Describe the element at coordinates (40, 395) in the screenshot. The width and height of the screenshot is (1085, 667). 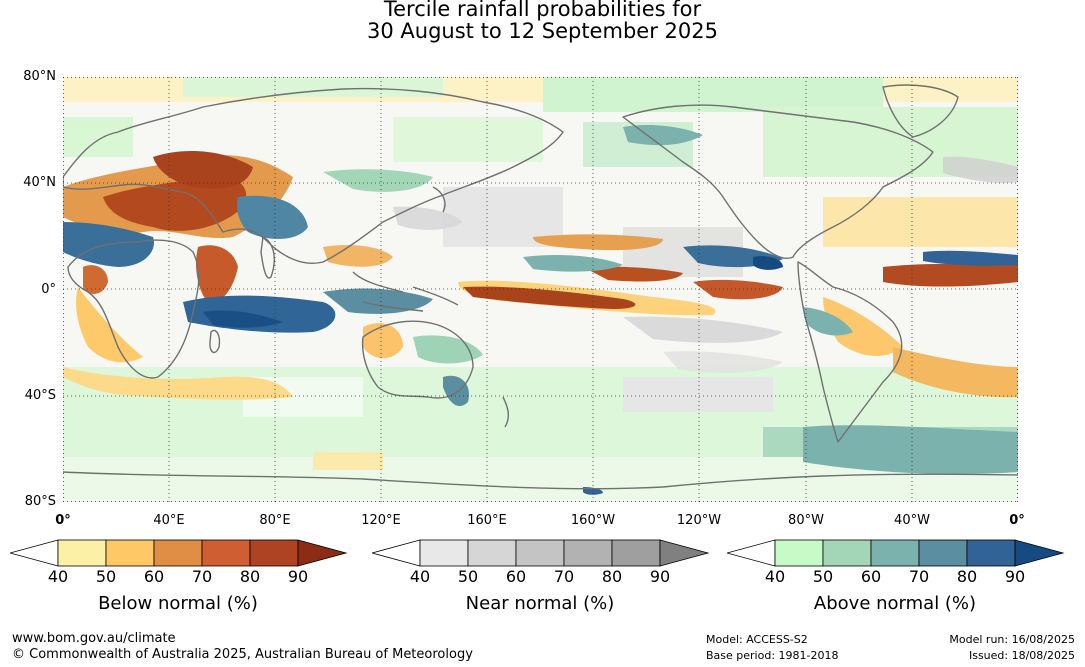
I see `lat-label-40s: 40°S` at that location.